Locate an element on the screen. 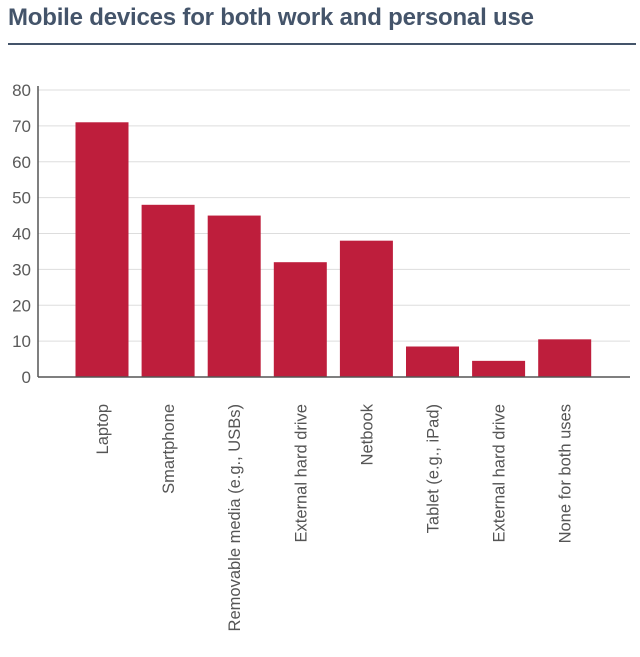 This screenshot has height=657, width=640. x-tick-label: Netbook is located at coordinates (367, 434).